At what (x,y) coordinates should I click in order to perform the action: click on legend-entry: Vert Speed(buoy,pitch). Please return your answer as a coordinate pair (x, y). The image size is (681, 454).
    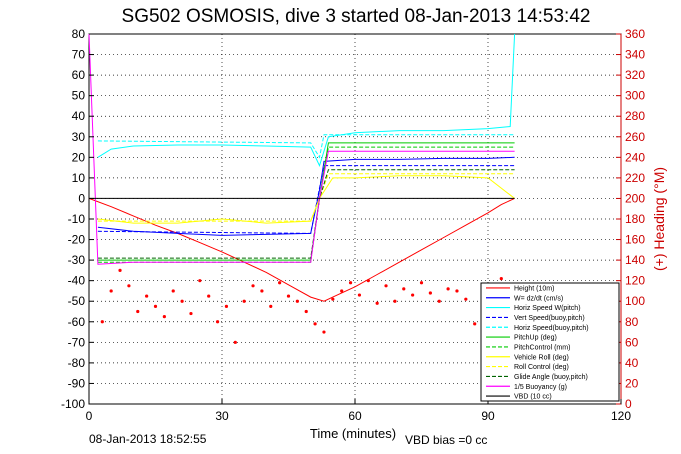
    Looking at the image, I should click on (549, 318).